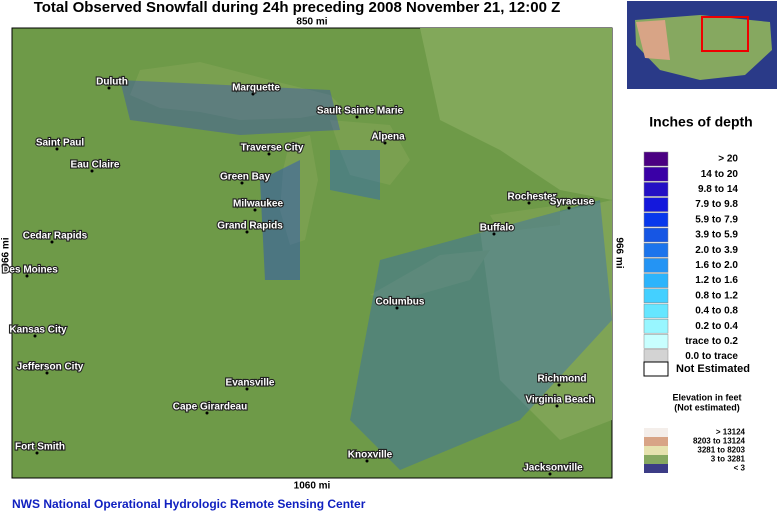 This screenshot has height=526, width=779. Describe the element at coordinates (716, 265) in the screenshot. I see `legend-label: 1.6 to 2.0` at that location.